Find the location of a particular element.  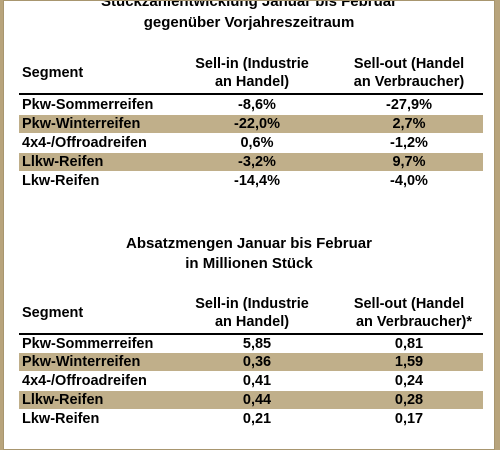

sellout-cell: 1,59 is located at coordinates (409, 362).